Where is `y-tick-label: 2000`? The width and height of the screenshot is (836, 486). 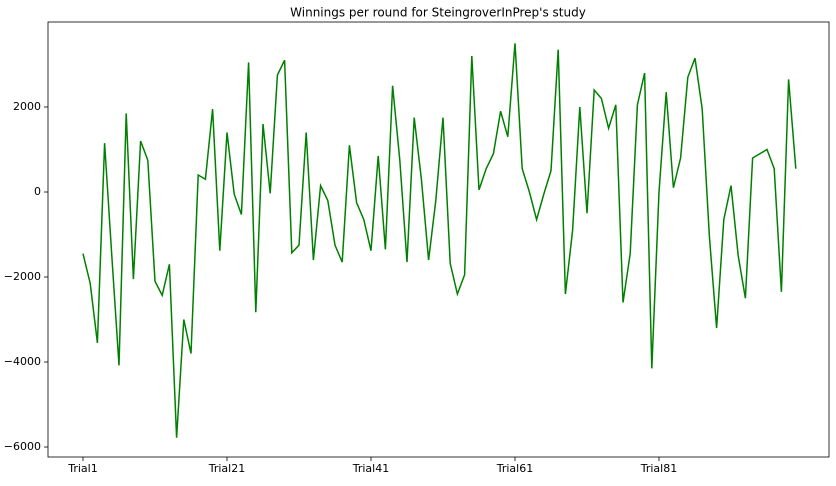 y-tick-label: 2000 is located at coordinates (27, 106).